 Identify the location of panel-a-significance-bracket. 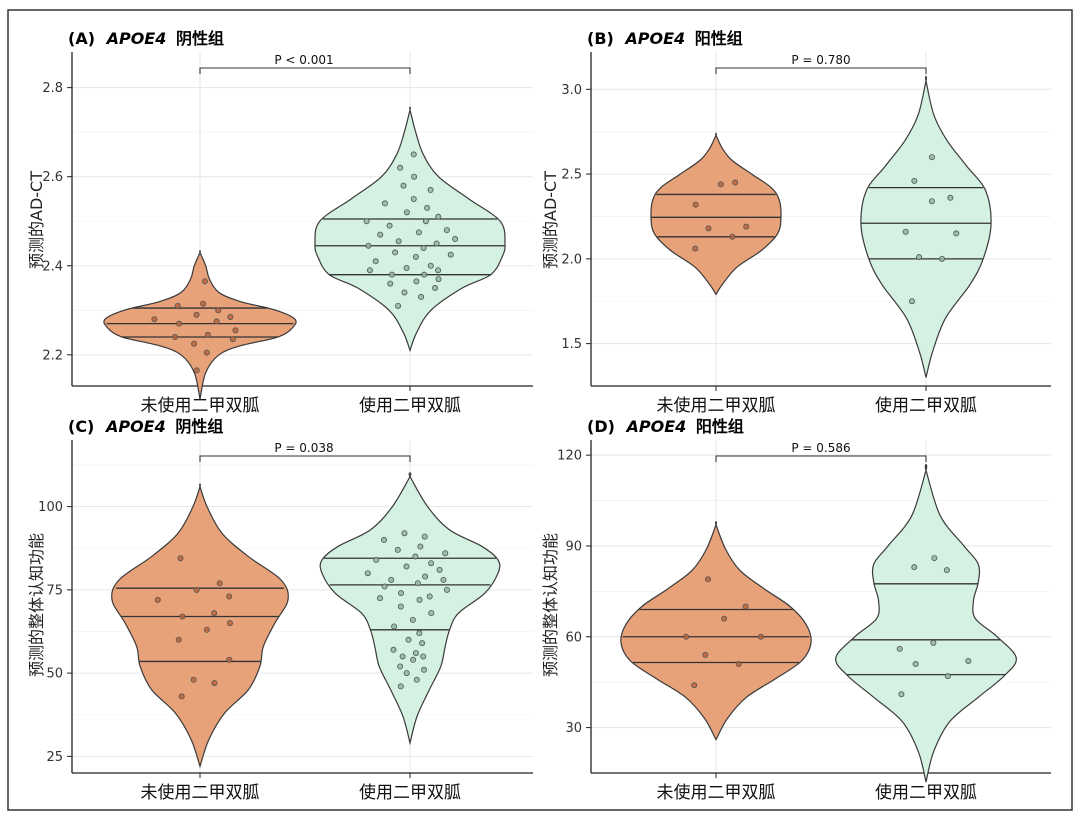
(305, 70).